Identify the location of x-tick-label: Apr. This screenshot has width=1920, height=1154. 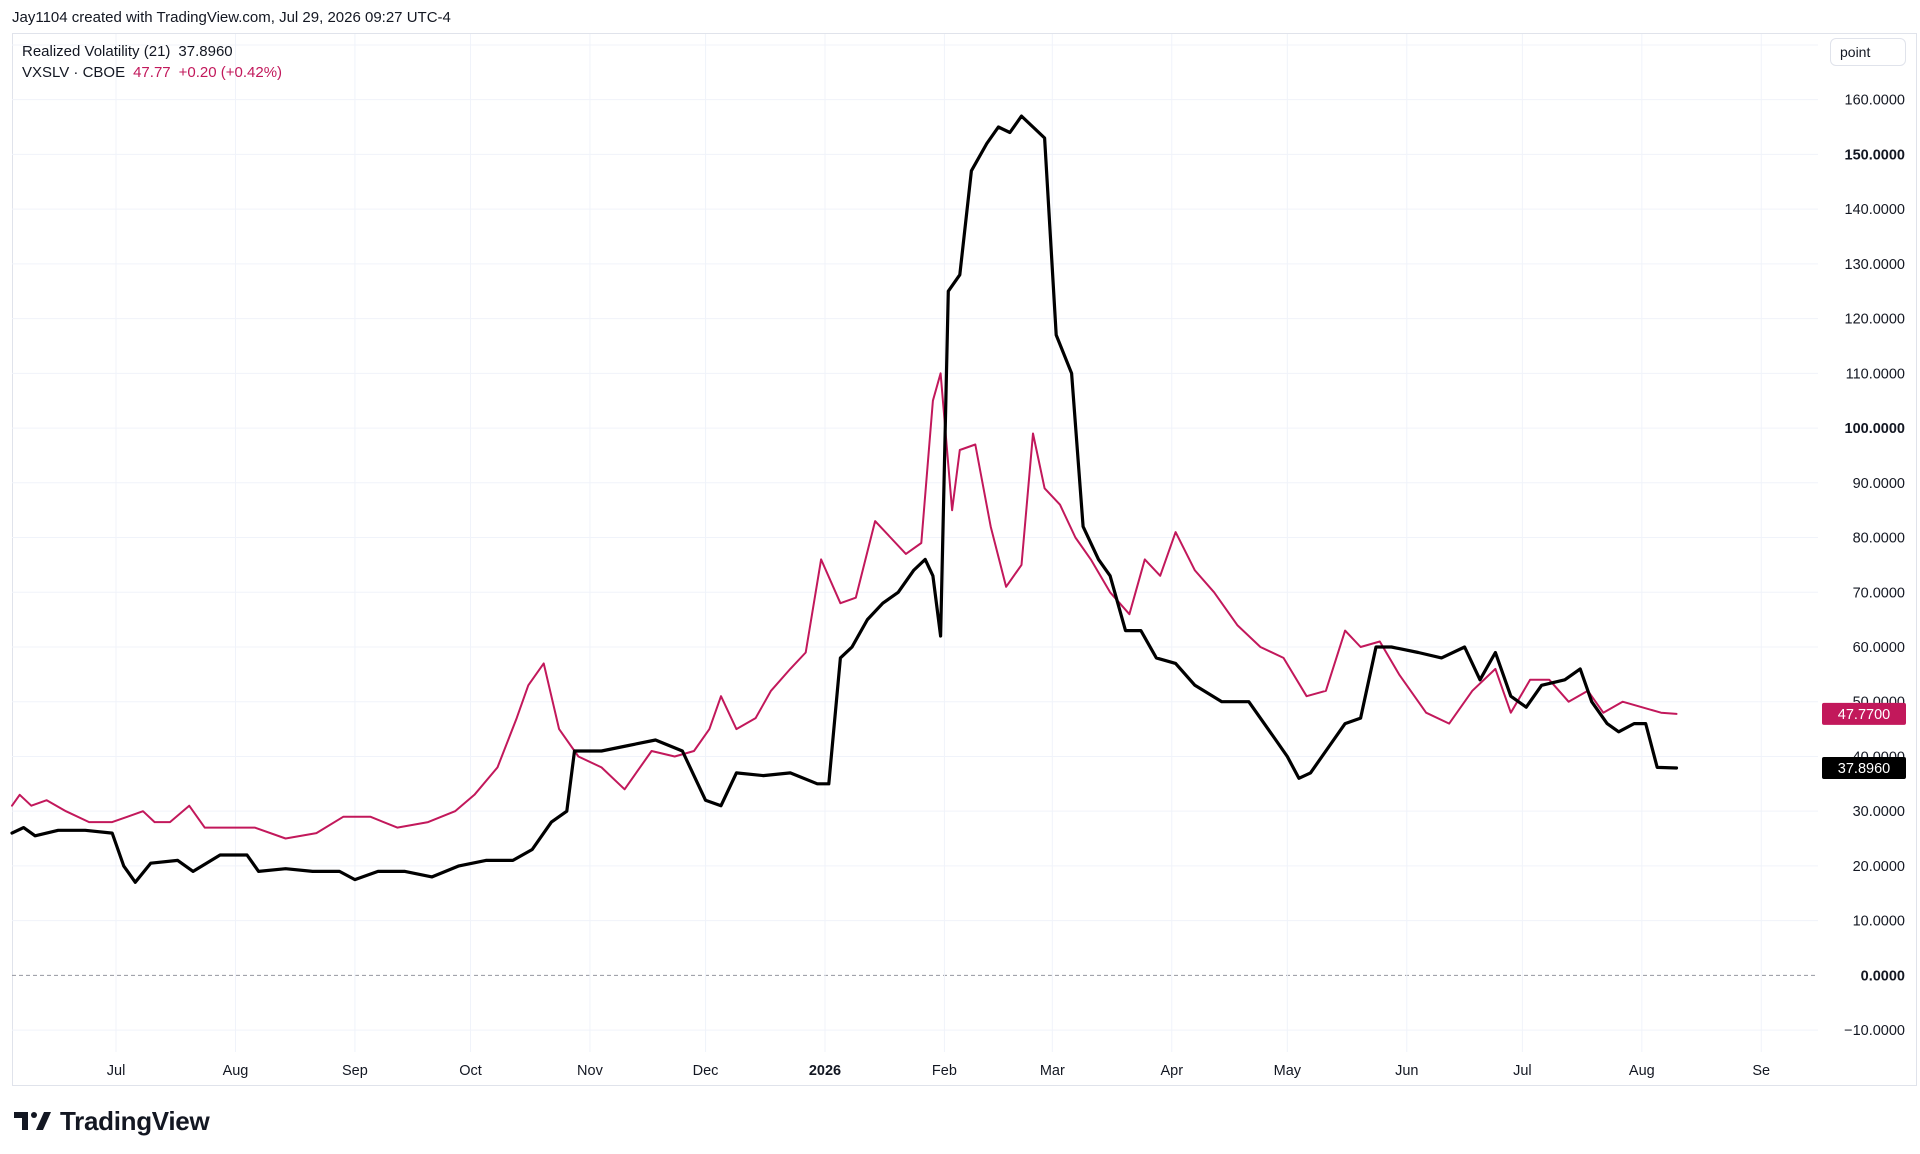
(1171, 1071).